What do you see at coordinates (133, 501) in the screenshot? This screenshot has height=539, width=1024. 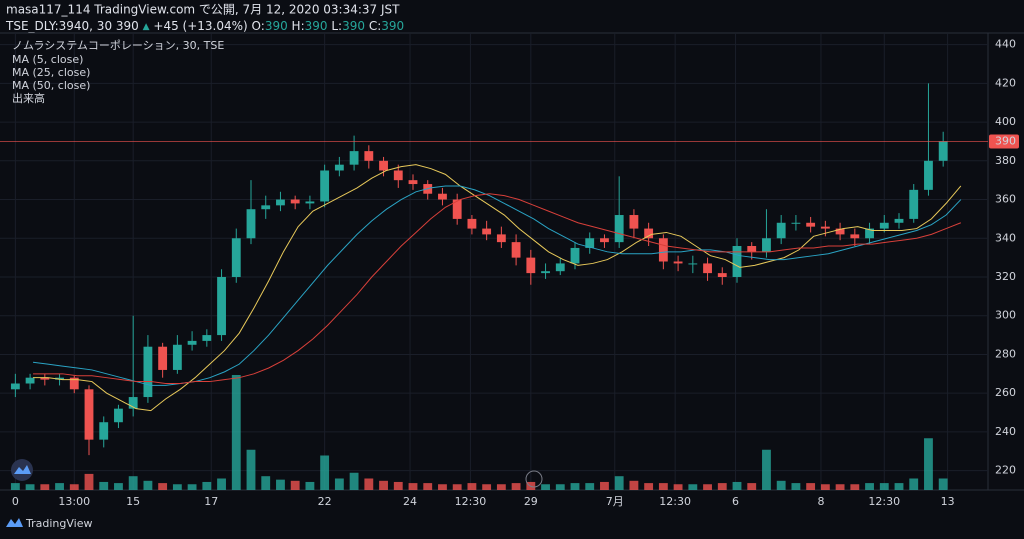 I see `x-tick-label: 15` at bounding box center [133, 501].